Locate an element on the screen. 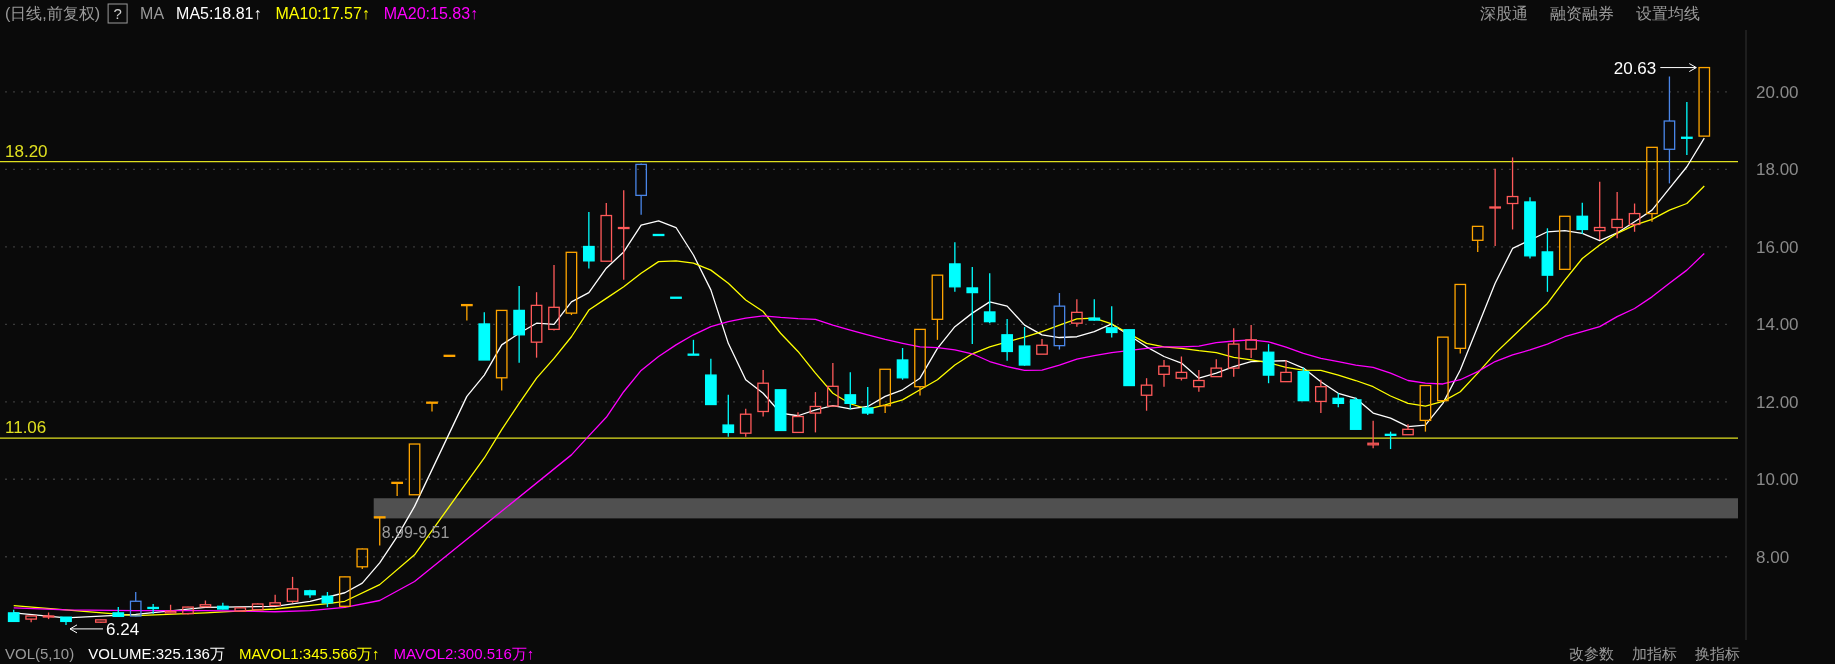 This screenshot has height=664, width=1835. note: 6.24 is located at coordinates (104, 629).